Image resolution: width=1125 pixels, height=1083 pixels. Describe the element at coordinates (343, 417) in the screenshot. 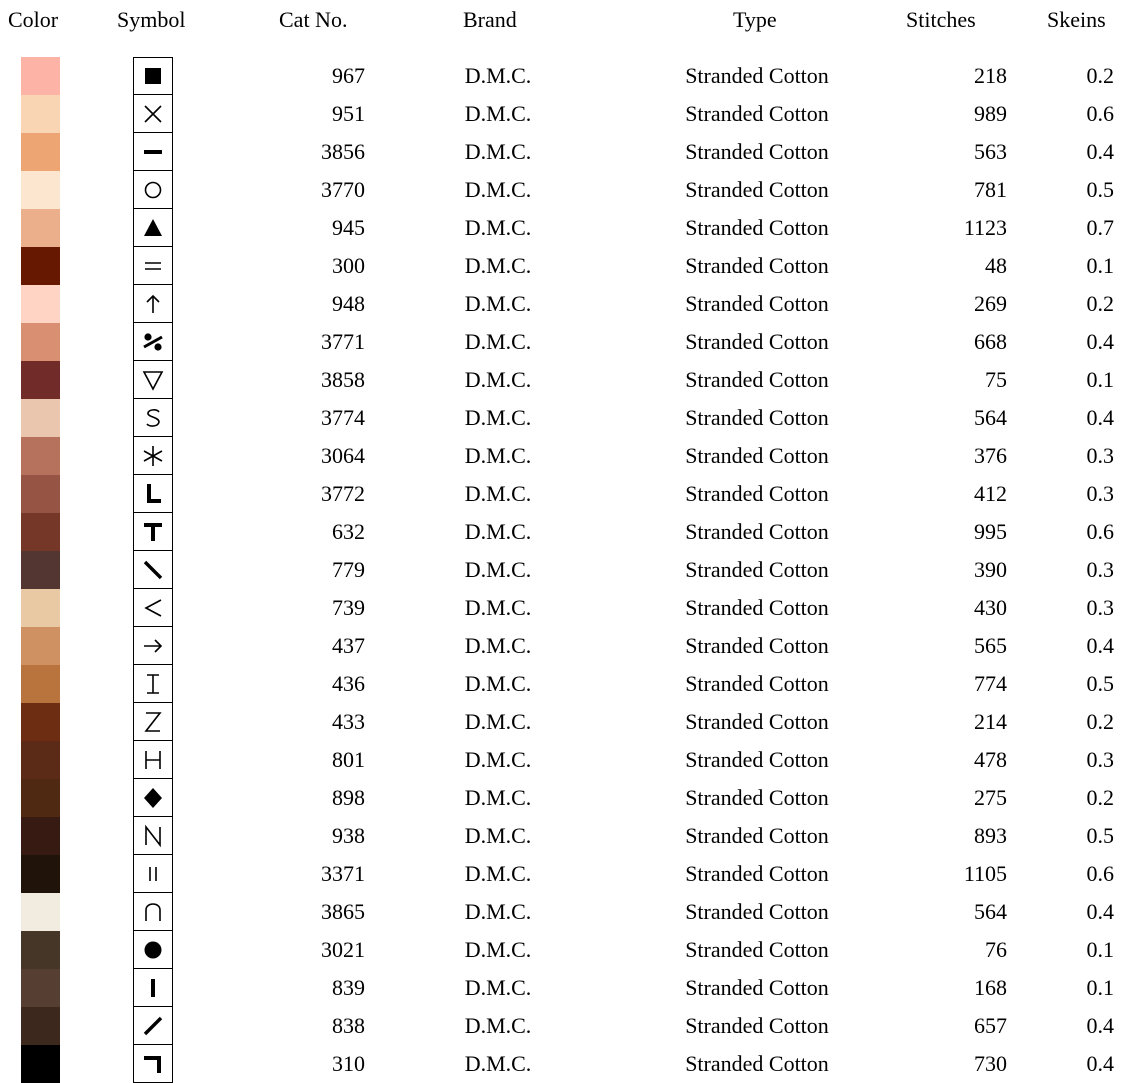

I see `cat-no-cell: 3774` at that location.